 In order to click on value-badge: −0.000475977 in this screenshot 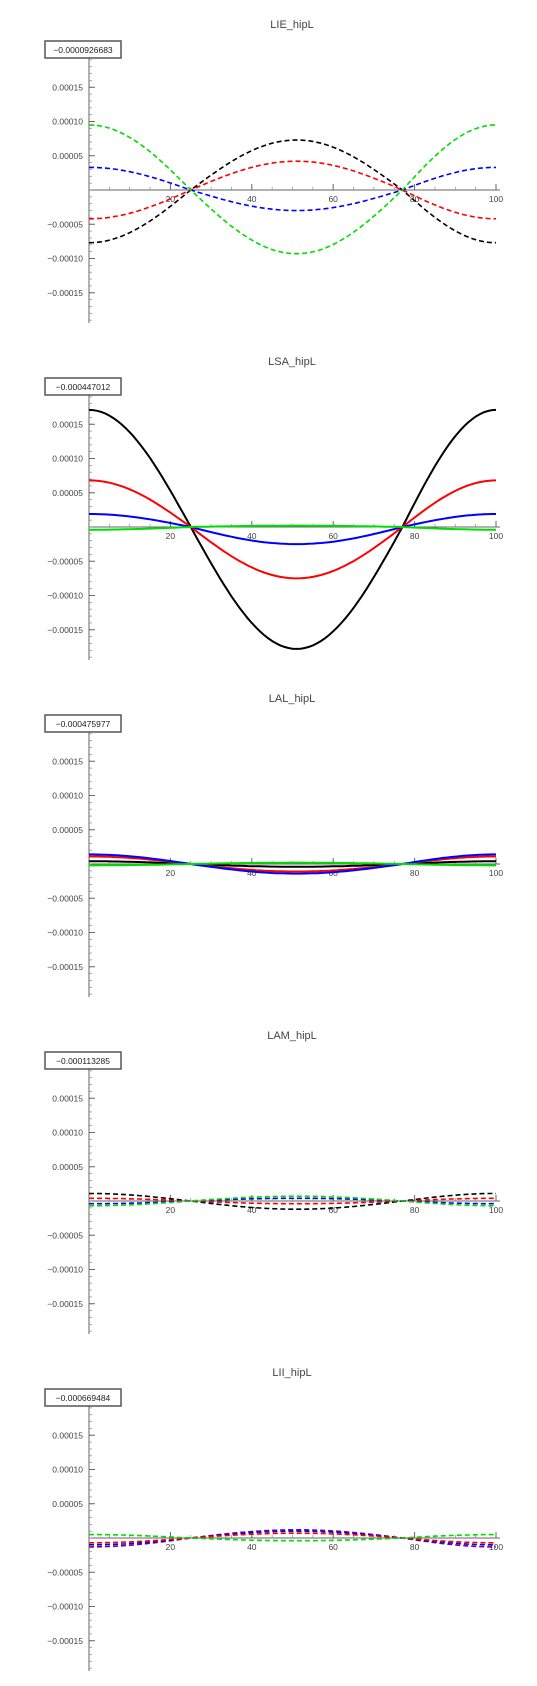, I will do `click(83, 723)`.